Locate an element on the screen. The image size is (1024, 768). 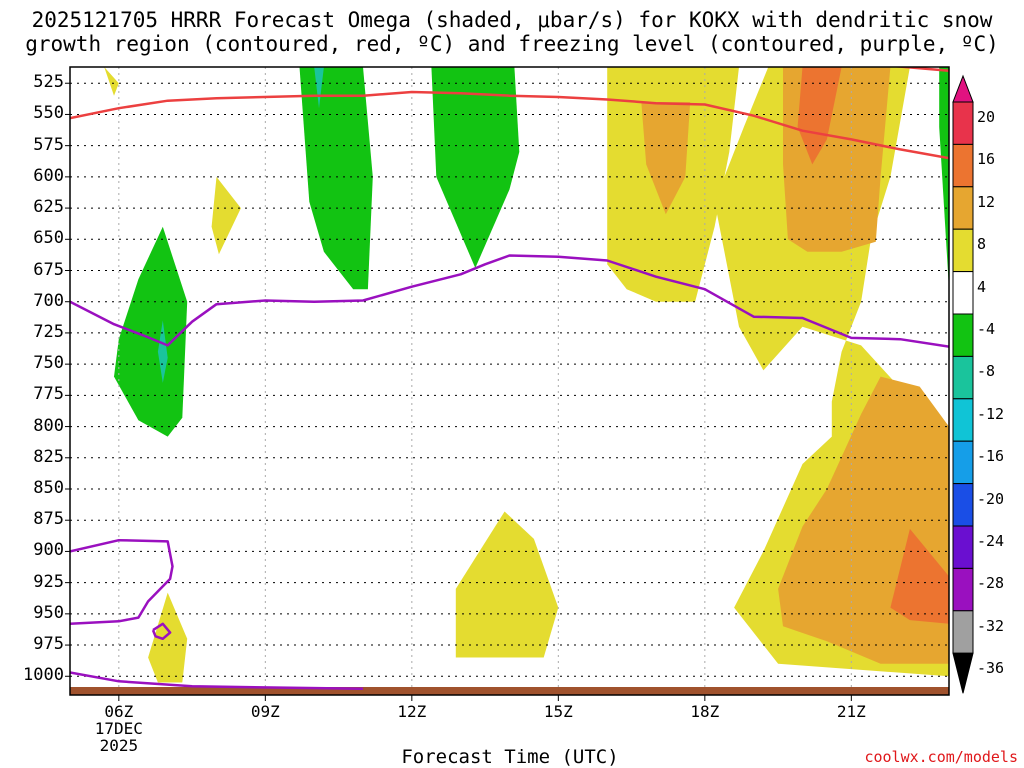
x-axis-title: Forecast Time (UTC) is located at coordinates (510, 757).